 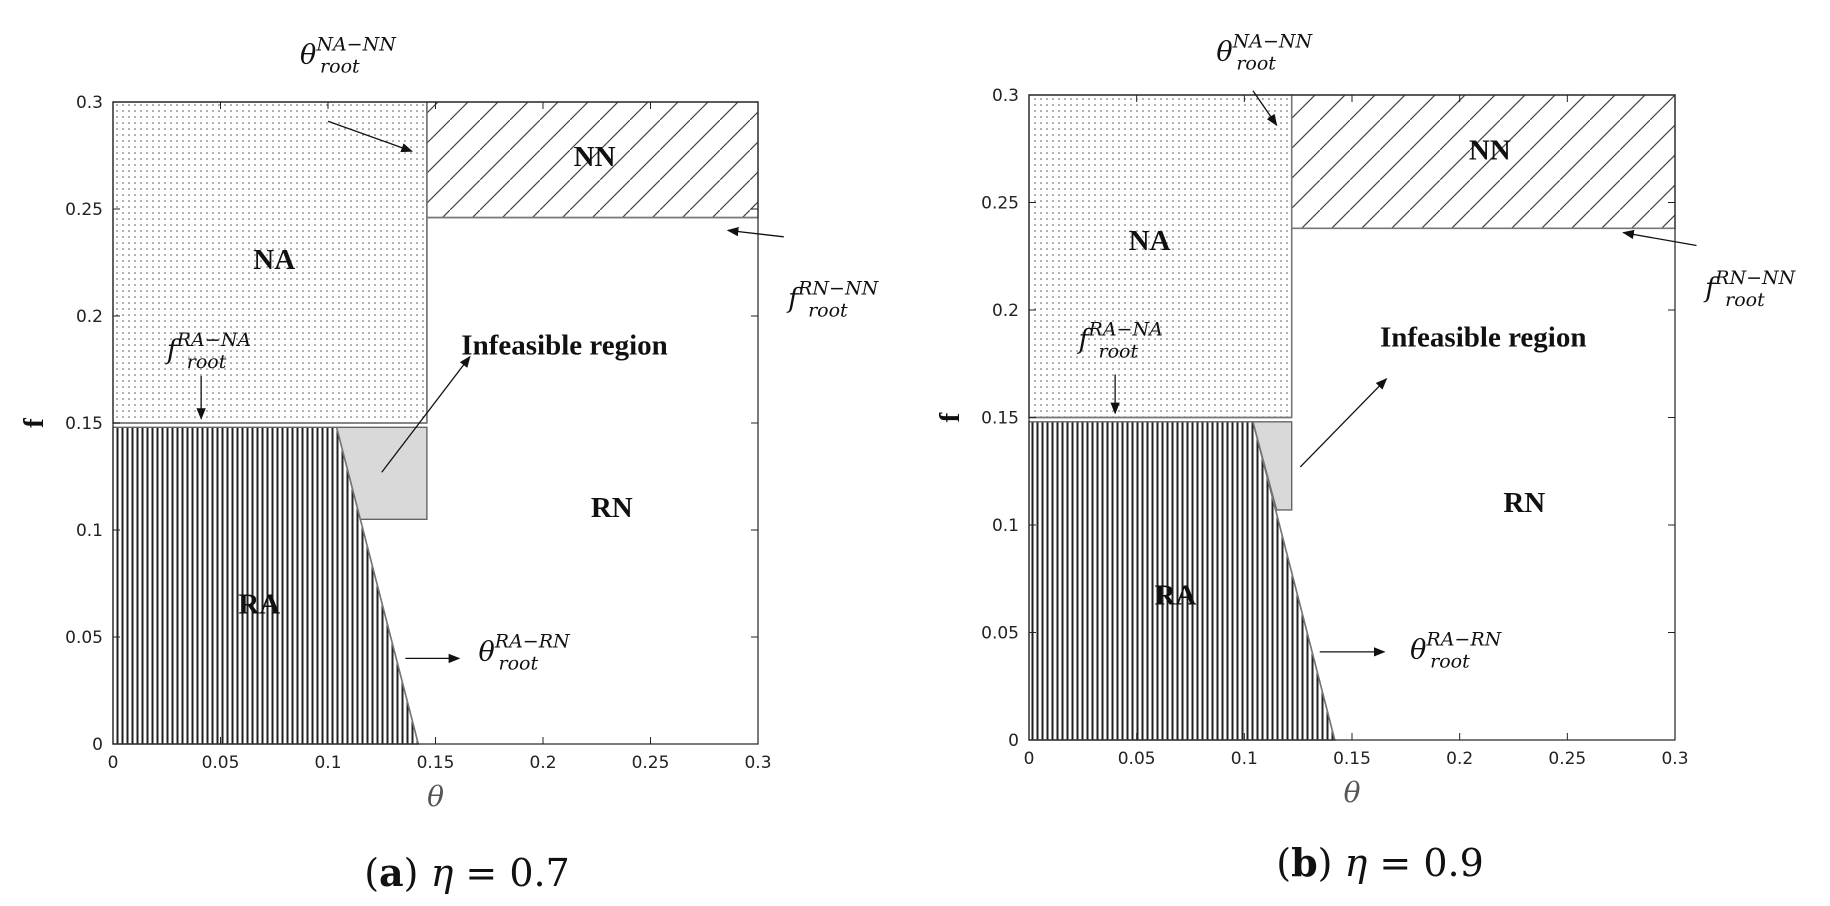 What do you see at coordinates (1380, 862) in the screenshot?
I see `panel-caption: (b) η = 0.9` at bounding box center [1380, 862].